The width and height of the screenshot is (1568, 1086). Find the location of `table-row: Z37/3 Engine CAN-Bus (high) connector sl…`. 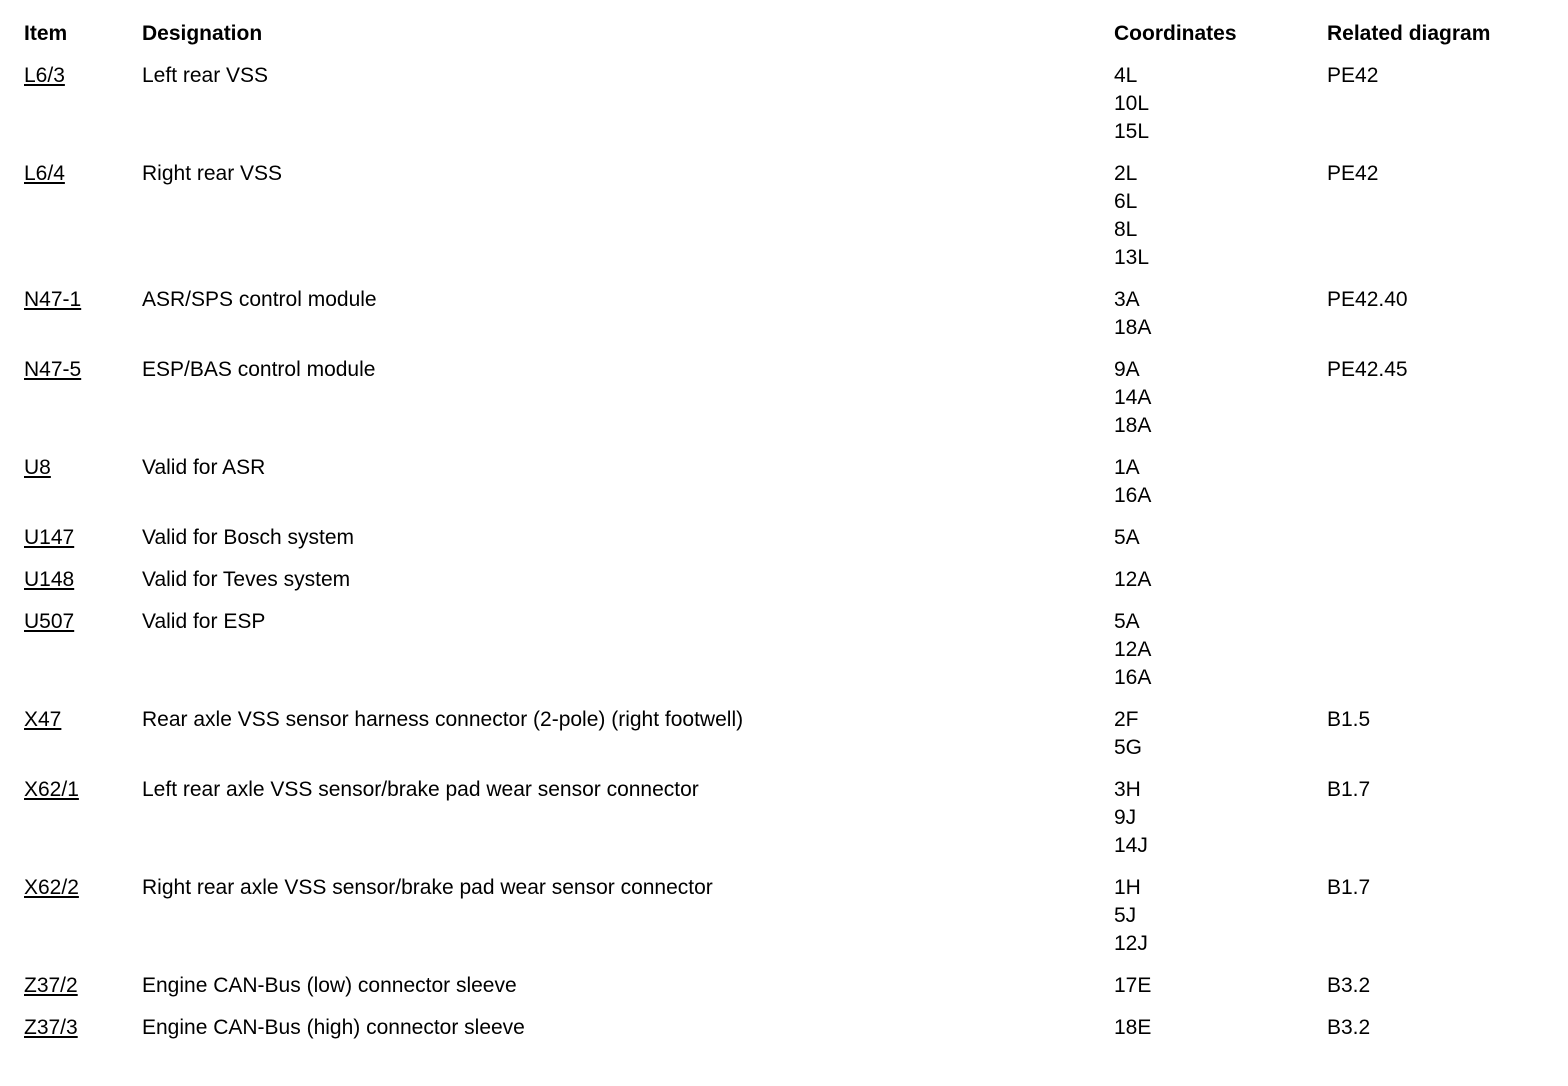

table-row: Z37/3 Engine CAN-Bus (high) connector sl… is located at coordinates (796, 1035).